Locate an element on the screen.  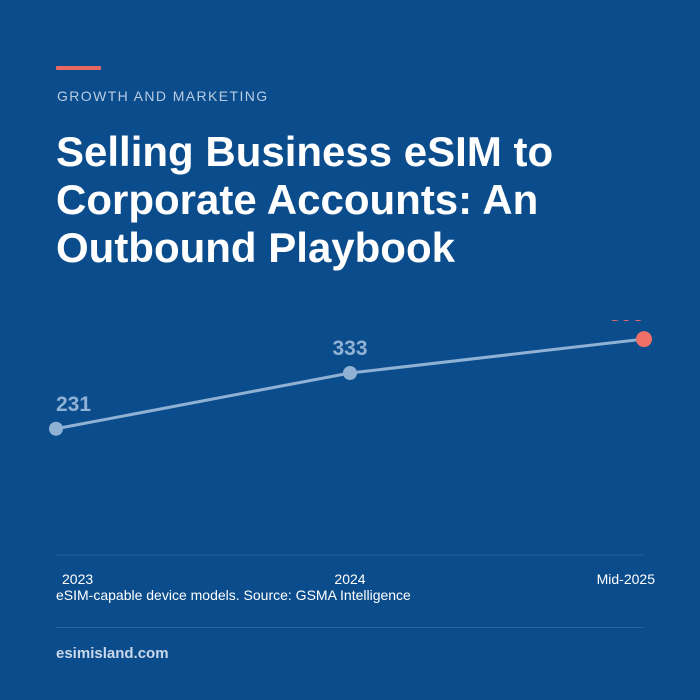
data-label: 231 is located at coordinates (73, 404).